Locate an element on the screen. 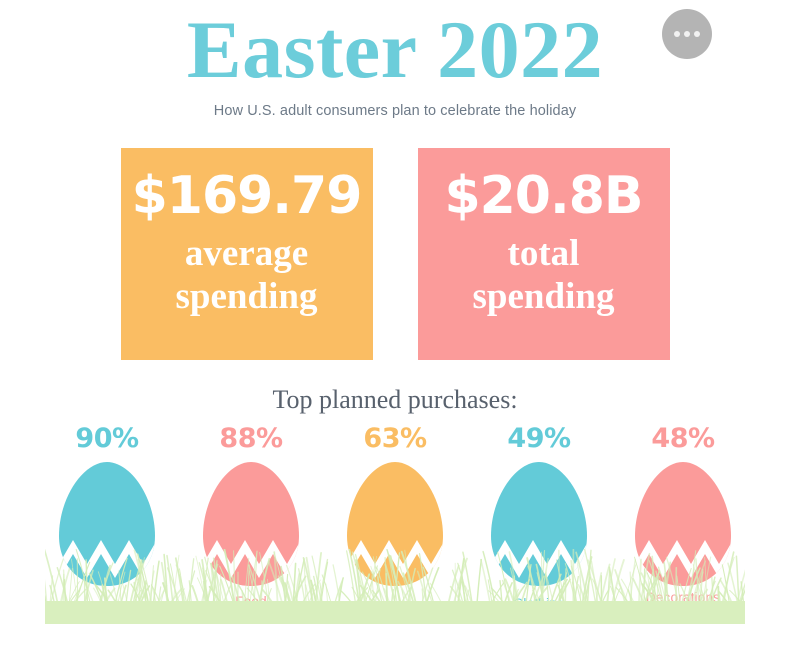  egg-value-label: 63% is located at coordinates (395, 438).